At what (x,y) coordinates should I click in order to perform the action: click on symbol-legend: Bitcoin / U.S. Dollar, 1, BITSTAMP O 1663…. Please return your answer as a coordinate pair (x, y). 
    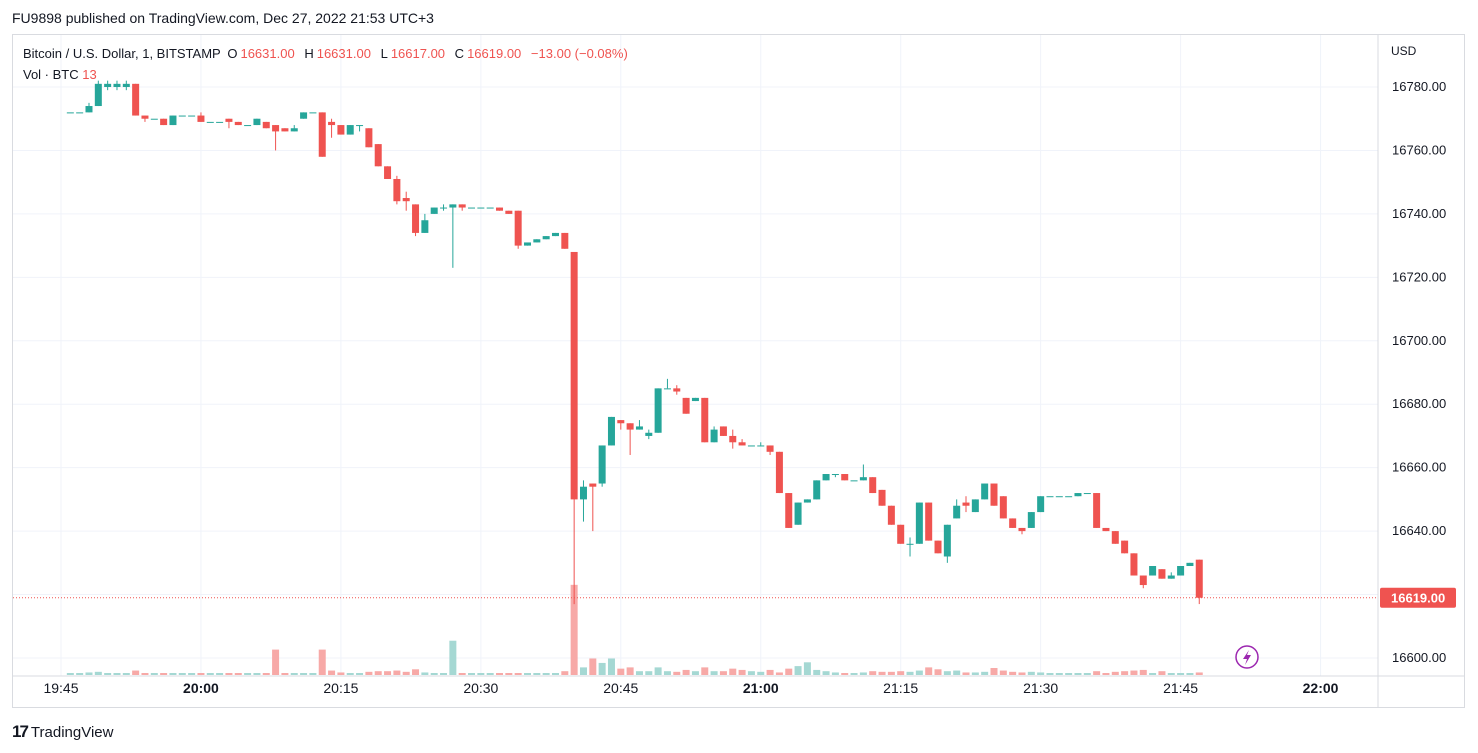
    Looking at the image, I should click on (327, 53).